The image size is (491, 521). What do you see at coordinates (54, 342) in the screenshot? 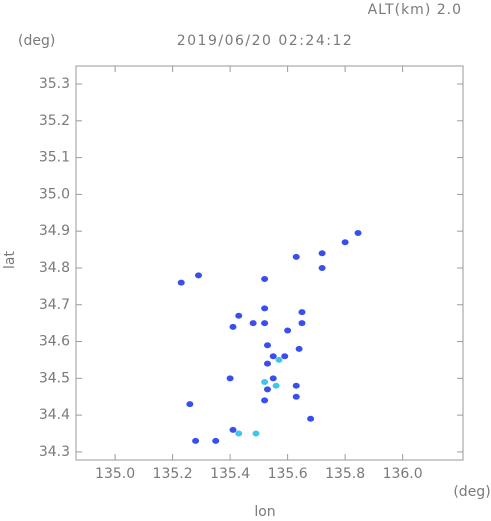
I see `y-tick-label: 34.6` at bounding box center [54, 342].